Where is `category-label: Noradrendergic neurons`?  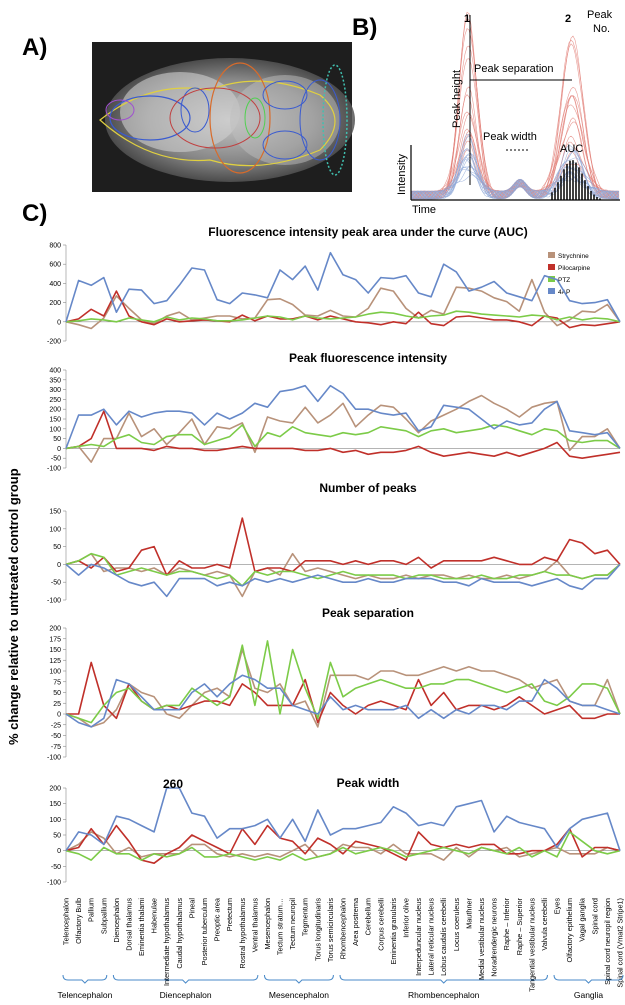 category-label: Noradrendergic neurons is located at coordinates (494, 937).